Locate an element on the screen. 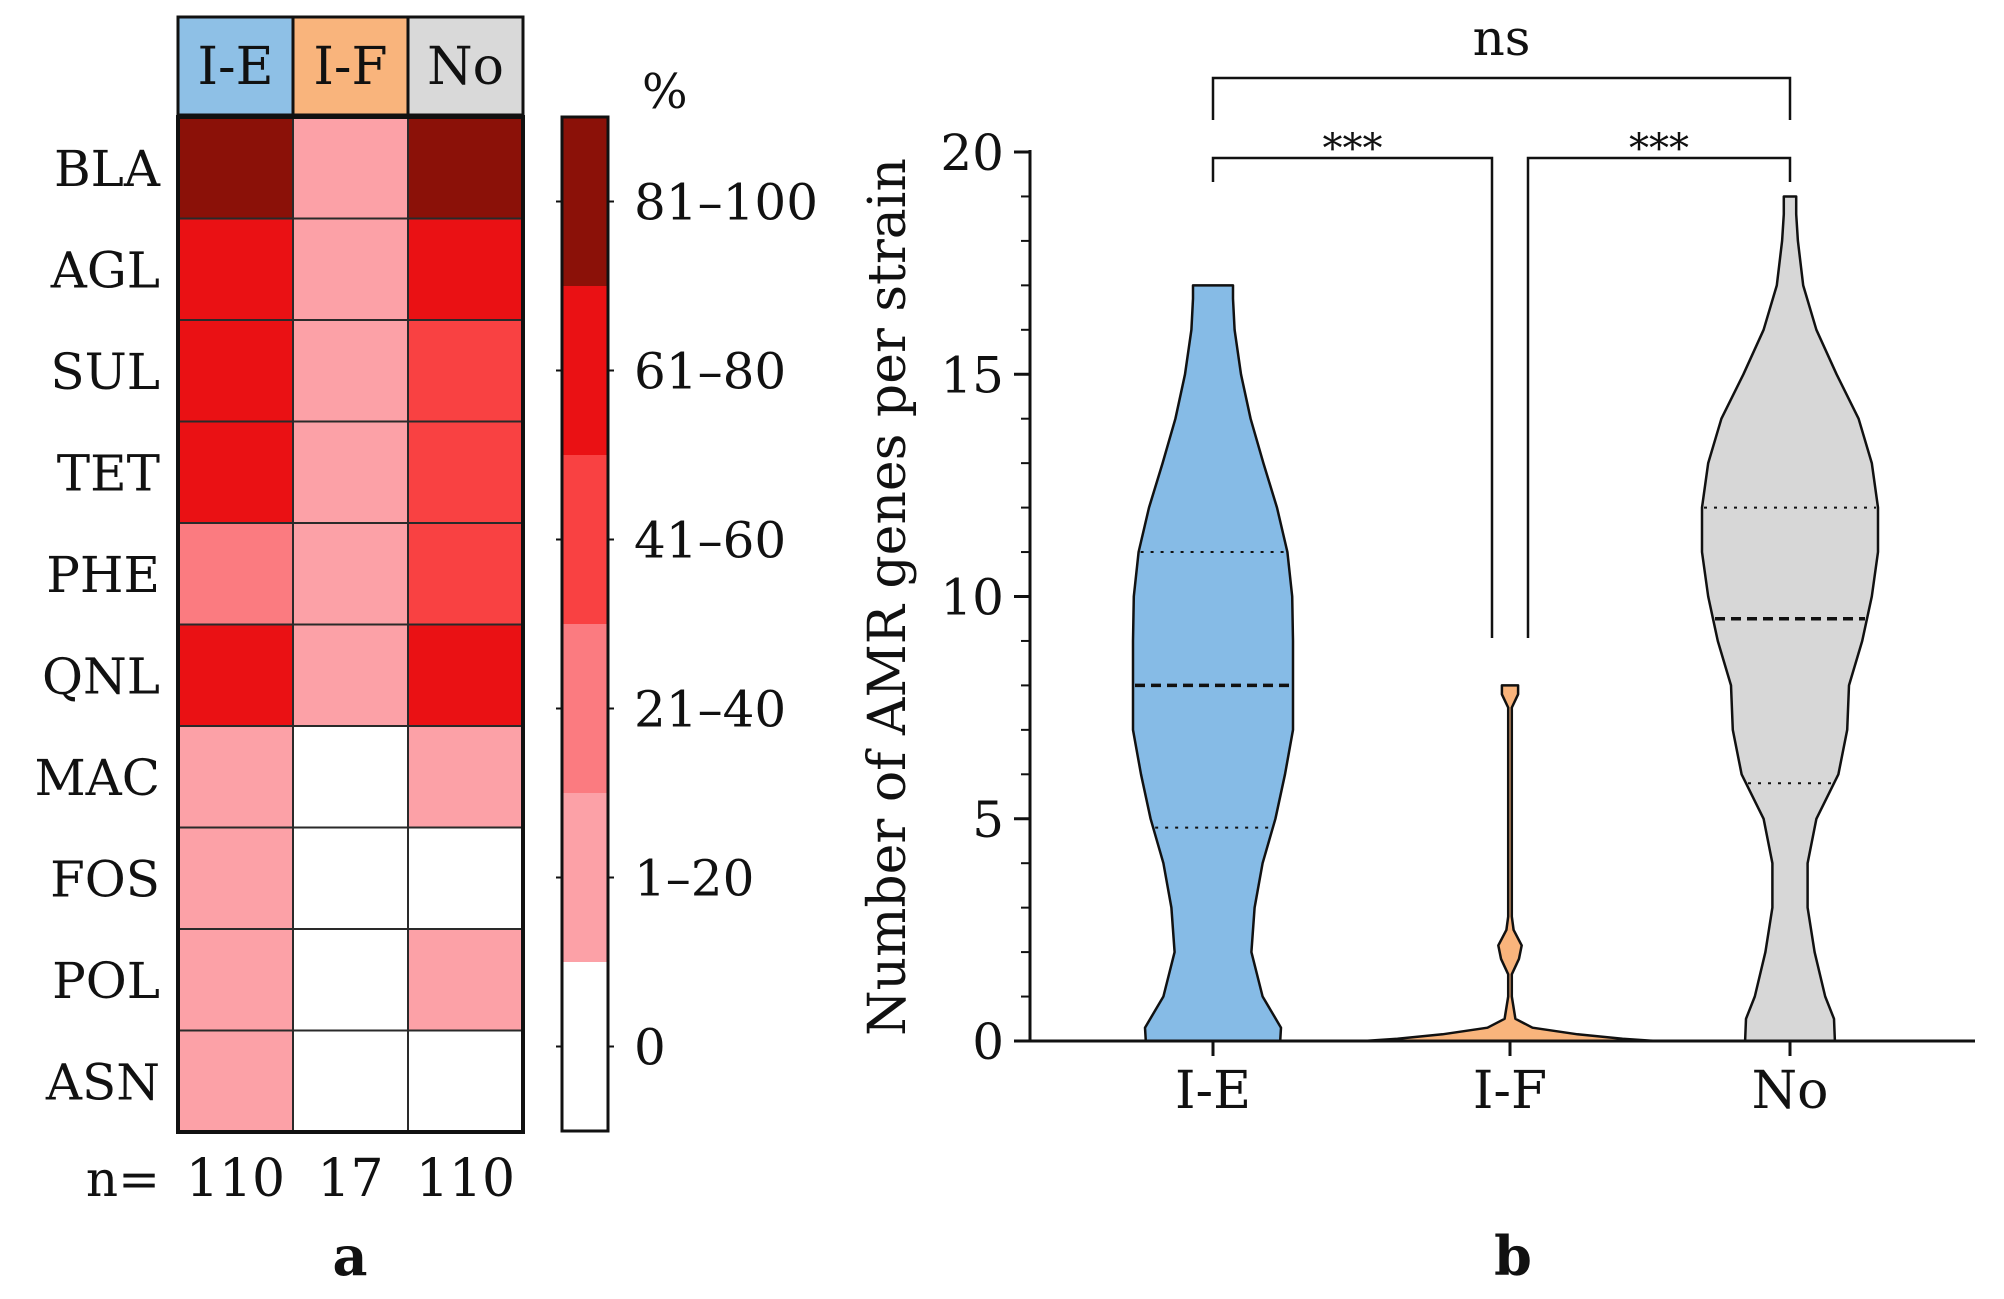  y-tick-label: 5 is located at coordinates (988, 820).